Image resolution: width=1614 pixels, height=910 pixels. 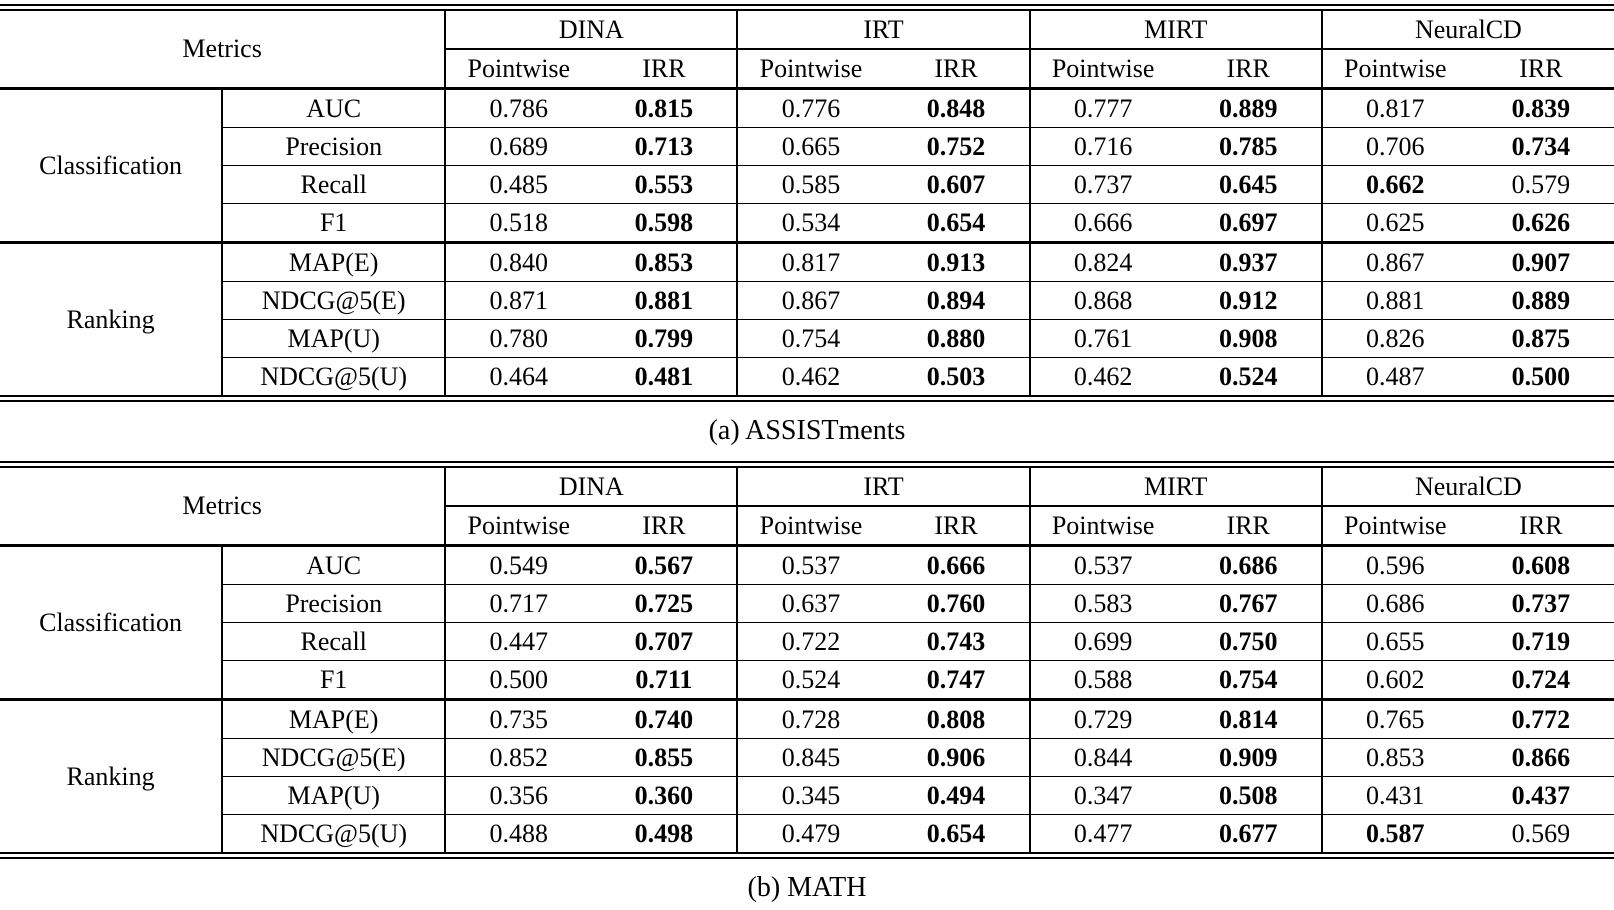 What do you see at coordinates (956, 680) in the screenshot?
I see `value-cell: 0.747` at bounding box center [956, 680].